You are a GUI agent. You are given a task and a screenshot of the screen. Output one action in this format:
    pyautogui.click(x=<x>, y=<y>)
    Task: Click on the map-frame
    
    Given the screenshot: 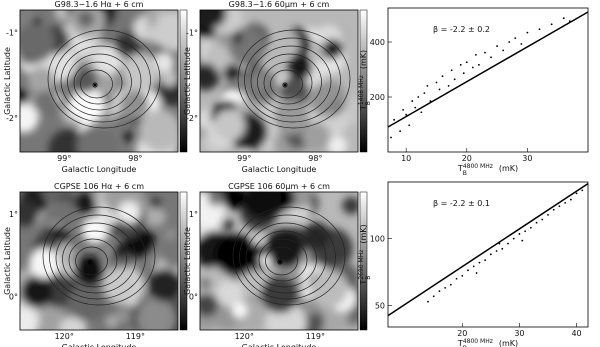 What is the action you would take?
    pyautogui.click(x=279, y=81)
    